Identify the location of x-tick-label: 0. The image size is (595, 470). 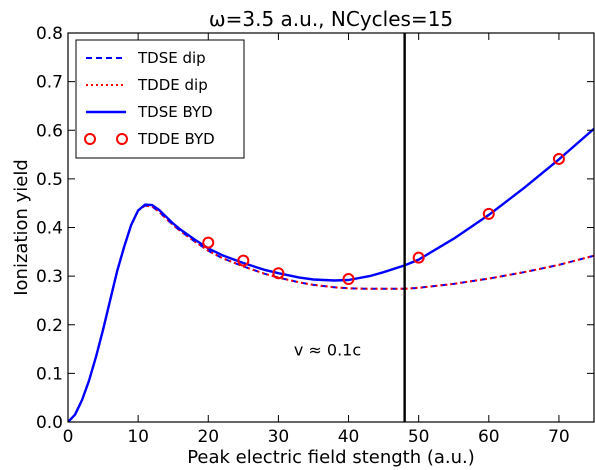
(68, 437).